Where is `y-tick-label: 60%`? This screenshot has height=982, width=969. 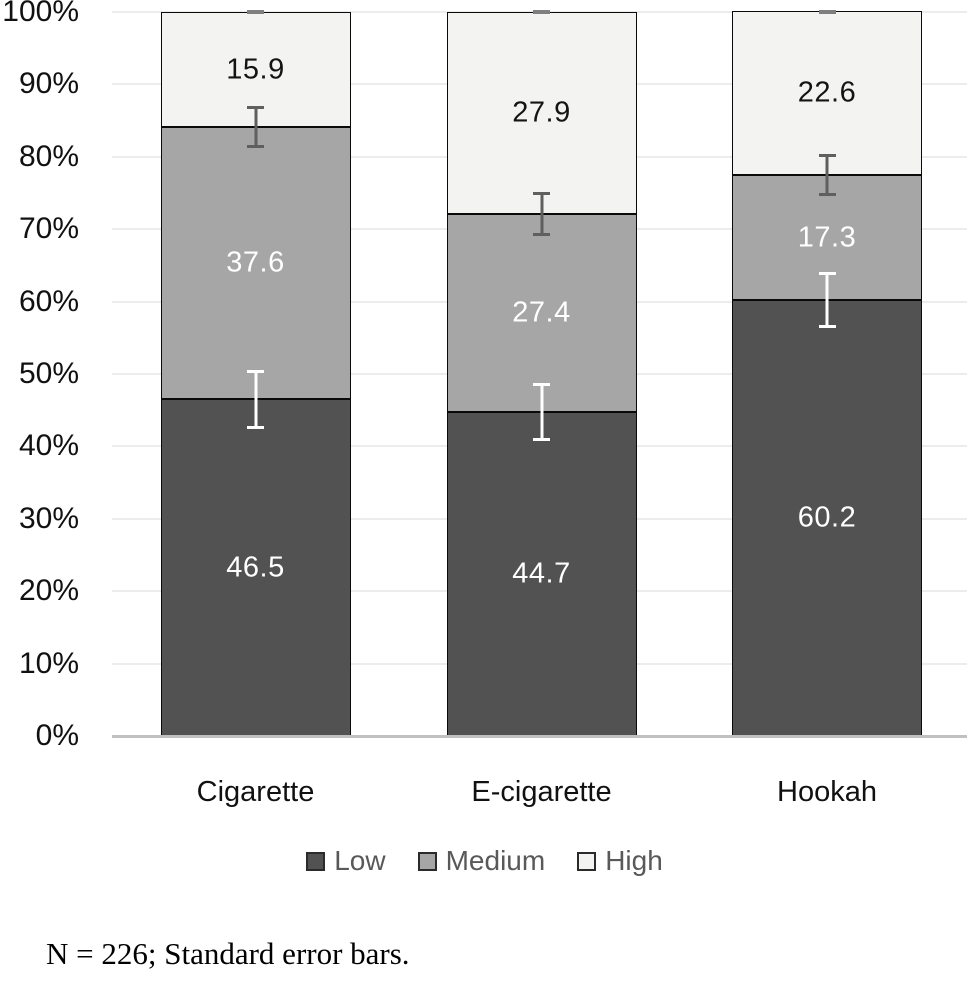
y-tick-label: 60% is located at coordinates (48, 301).